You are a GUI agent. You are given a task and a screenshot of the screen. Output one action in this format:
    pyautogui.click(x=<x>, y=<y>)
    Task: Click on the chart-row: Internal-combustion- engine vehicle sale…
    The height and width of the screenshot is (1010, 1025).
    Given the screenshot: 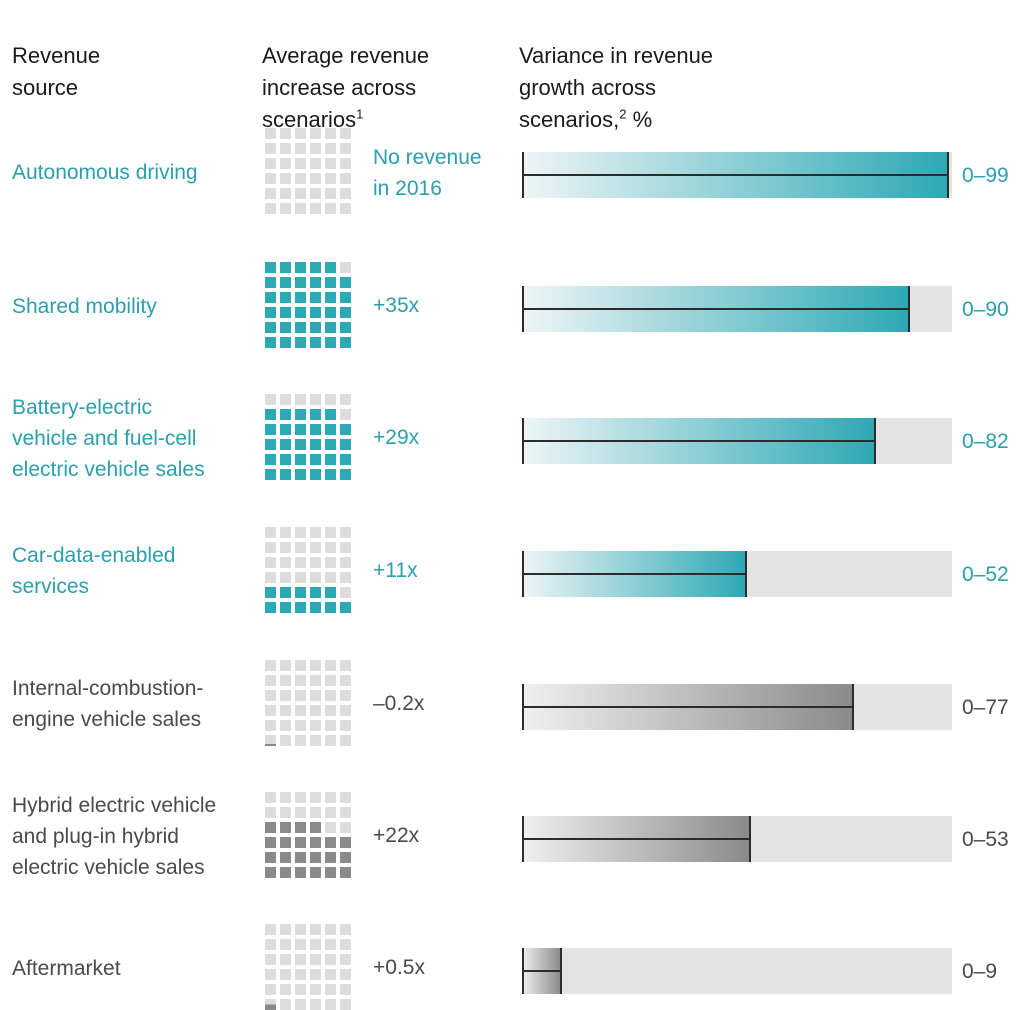 What is the action you would take?
    pyautogui.click(x=512, y=703)
    